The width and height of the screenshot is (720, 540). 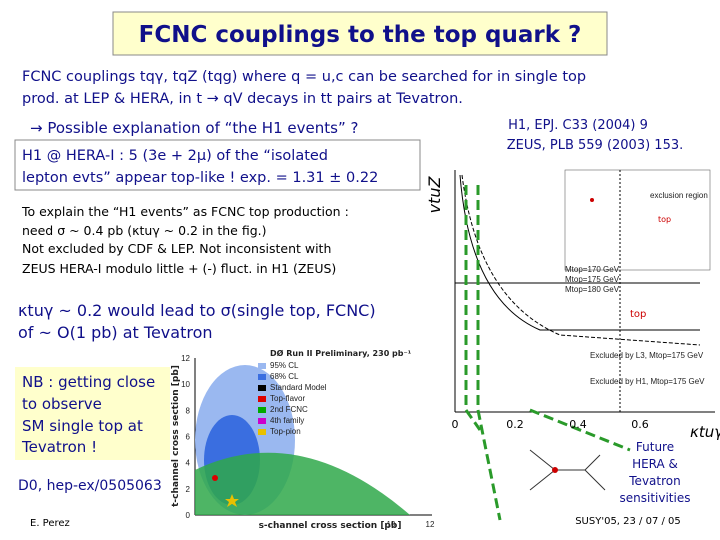 What do you see at coordinates (455, 424) in the screenshot?
I see `x-tick-label: 0` at bounding box center [455, 424].